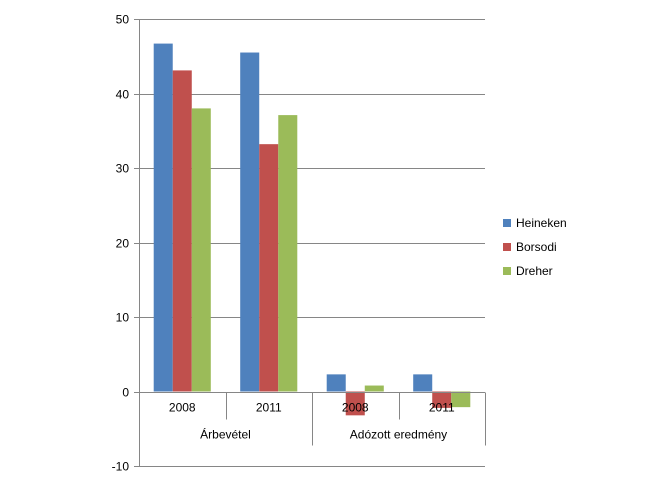 This screenshot has width=666, height=487. I want to click on legend-item: Dreher, so click(535, 271).